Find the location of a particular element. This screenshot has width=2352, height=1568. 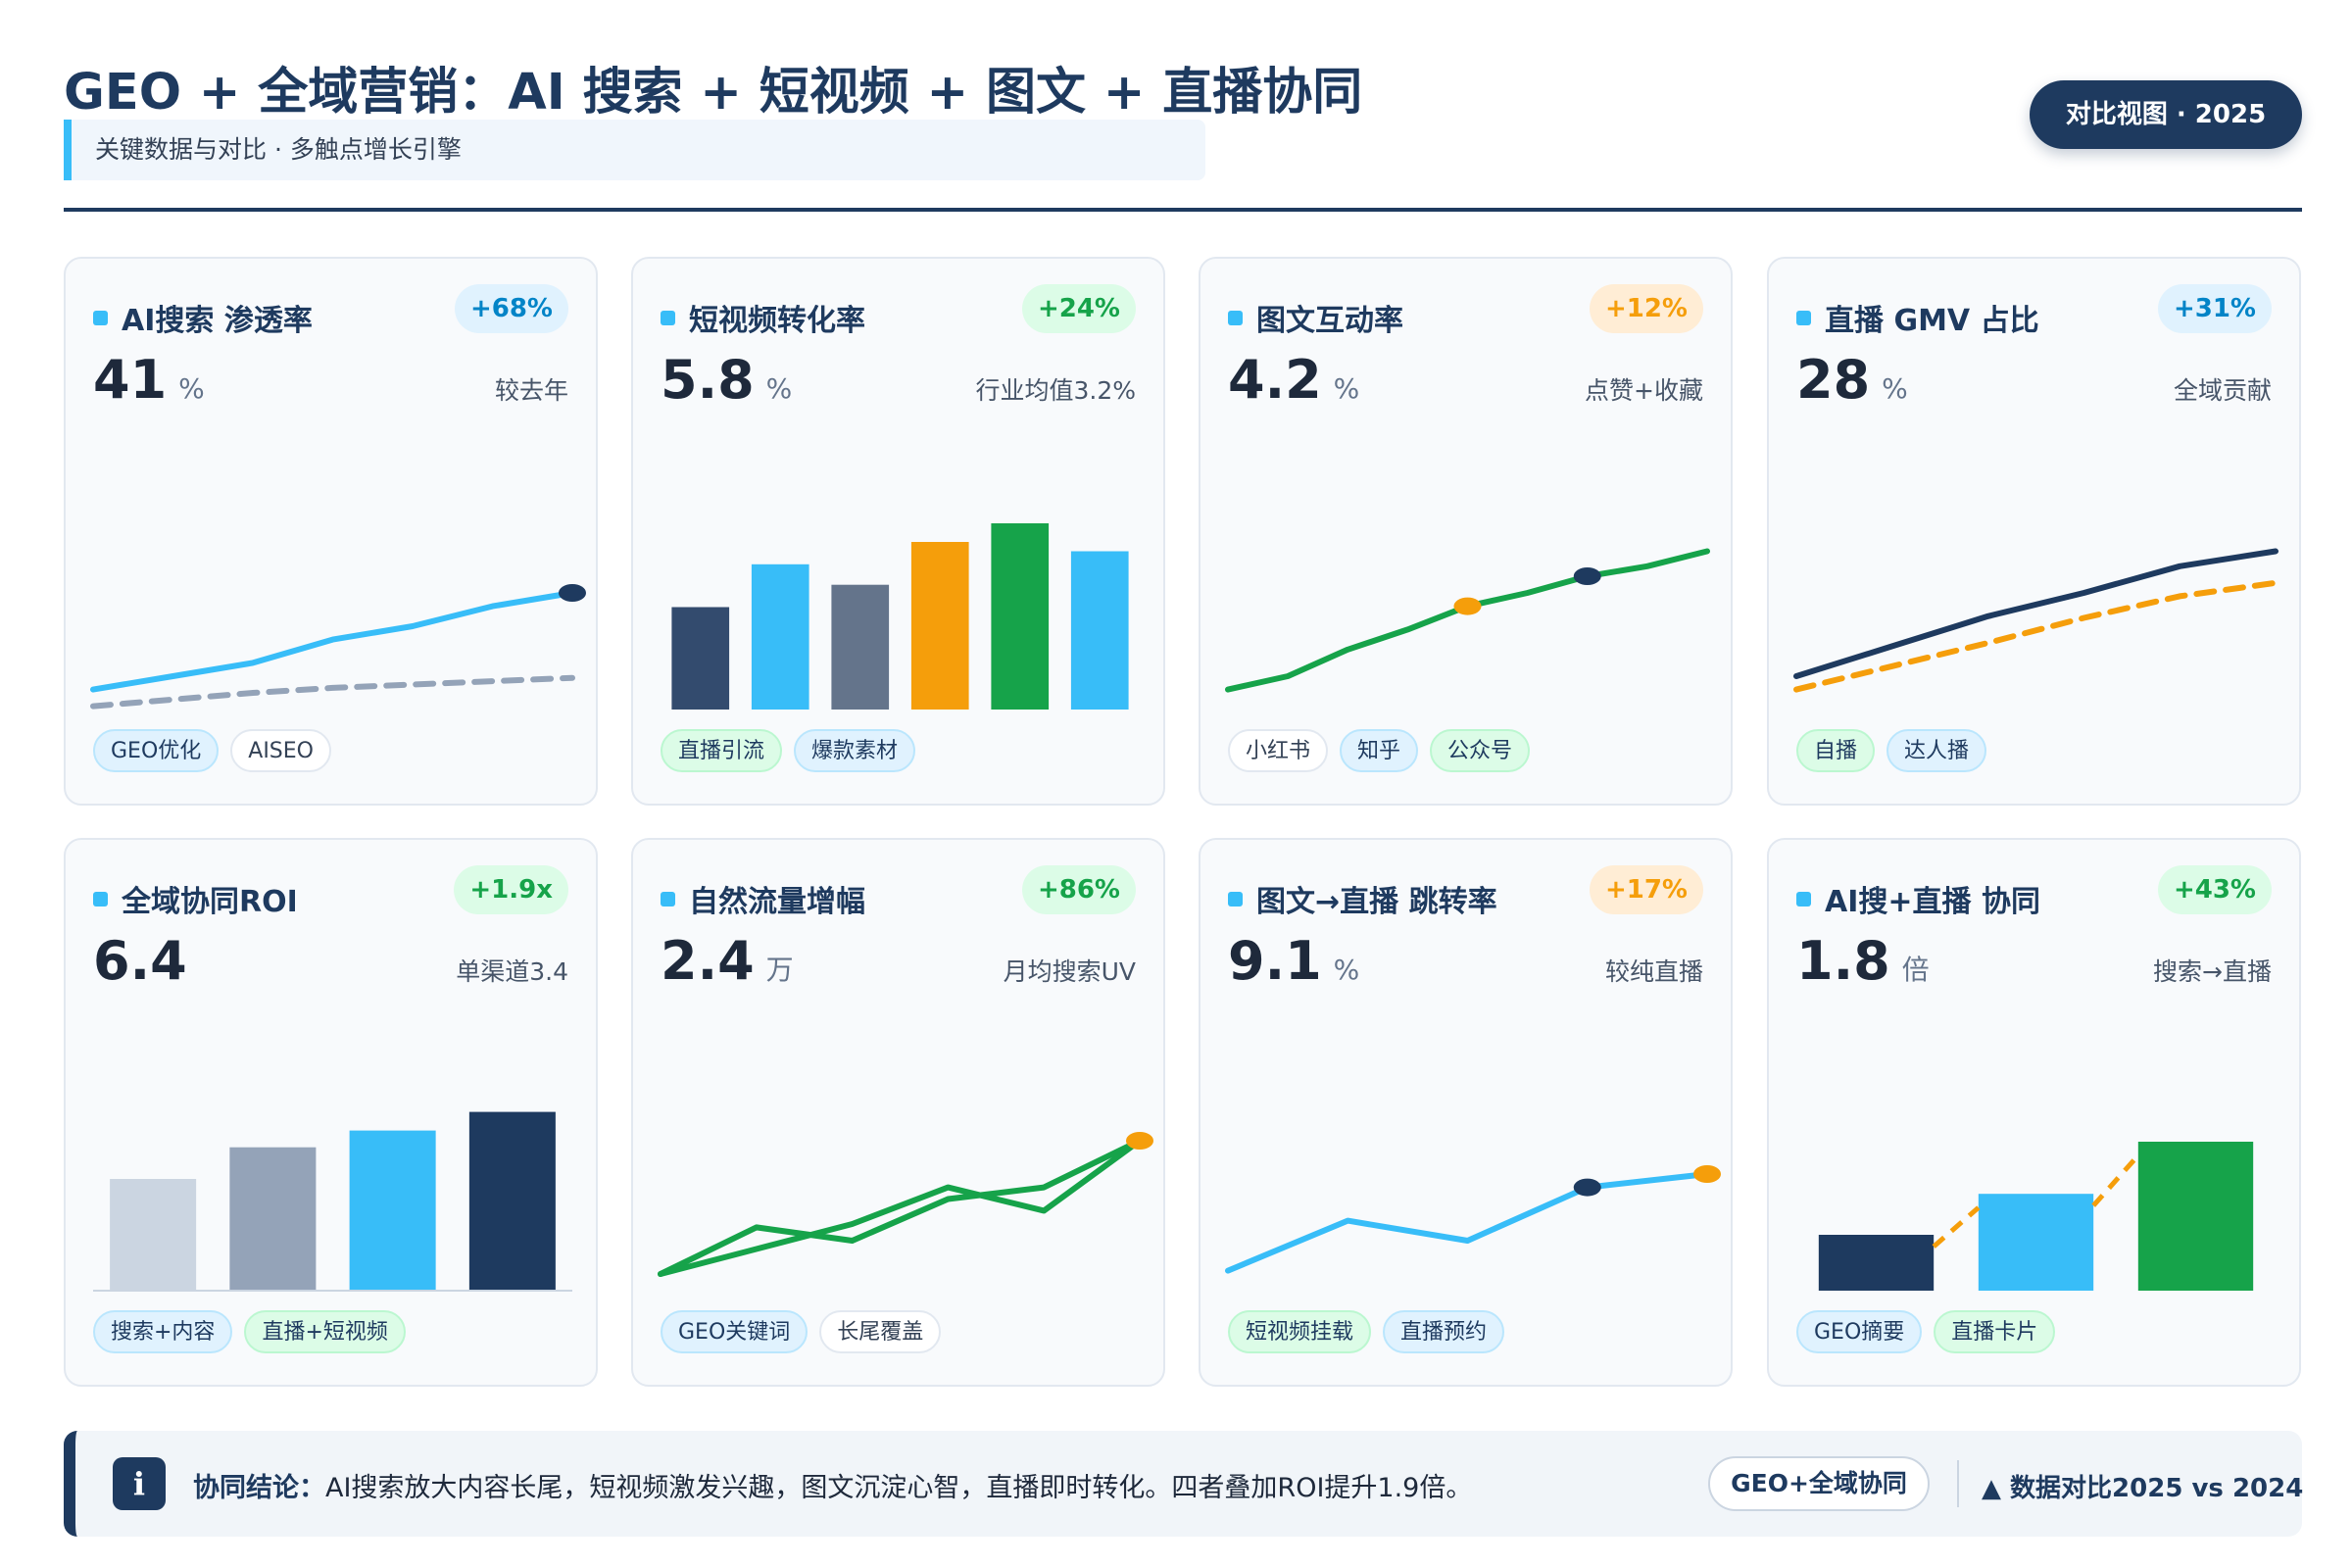

tag-list: GEO摘要 直播卡片 is located at coordinates (1931, 1331).